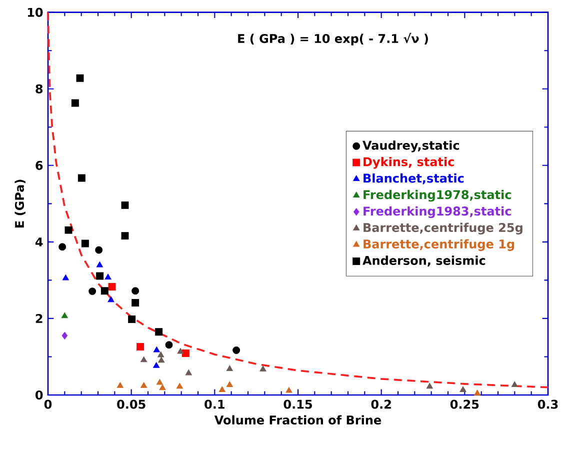  What do you see at coordinates (437, 212) in the screenshot?
I see `legend-label: Frederking1983,static` at bounding box center [437, 212].